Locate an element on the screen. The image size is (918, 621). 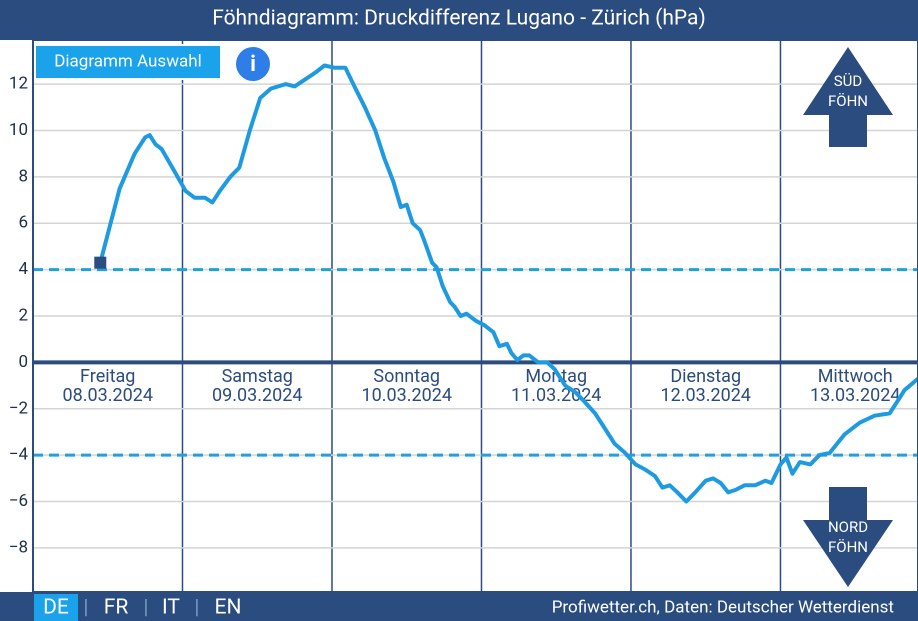
day-date: 13.03.2024 is located at coordinates (855, 395).